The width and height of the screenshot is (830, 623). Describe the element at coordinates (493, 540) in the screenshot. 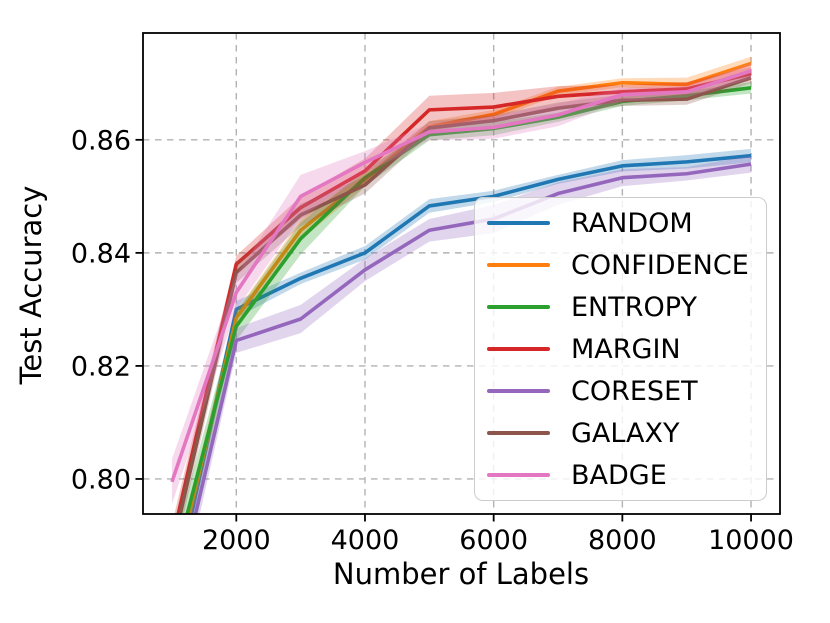

I see `x-tick-label: 6000` at that location.